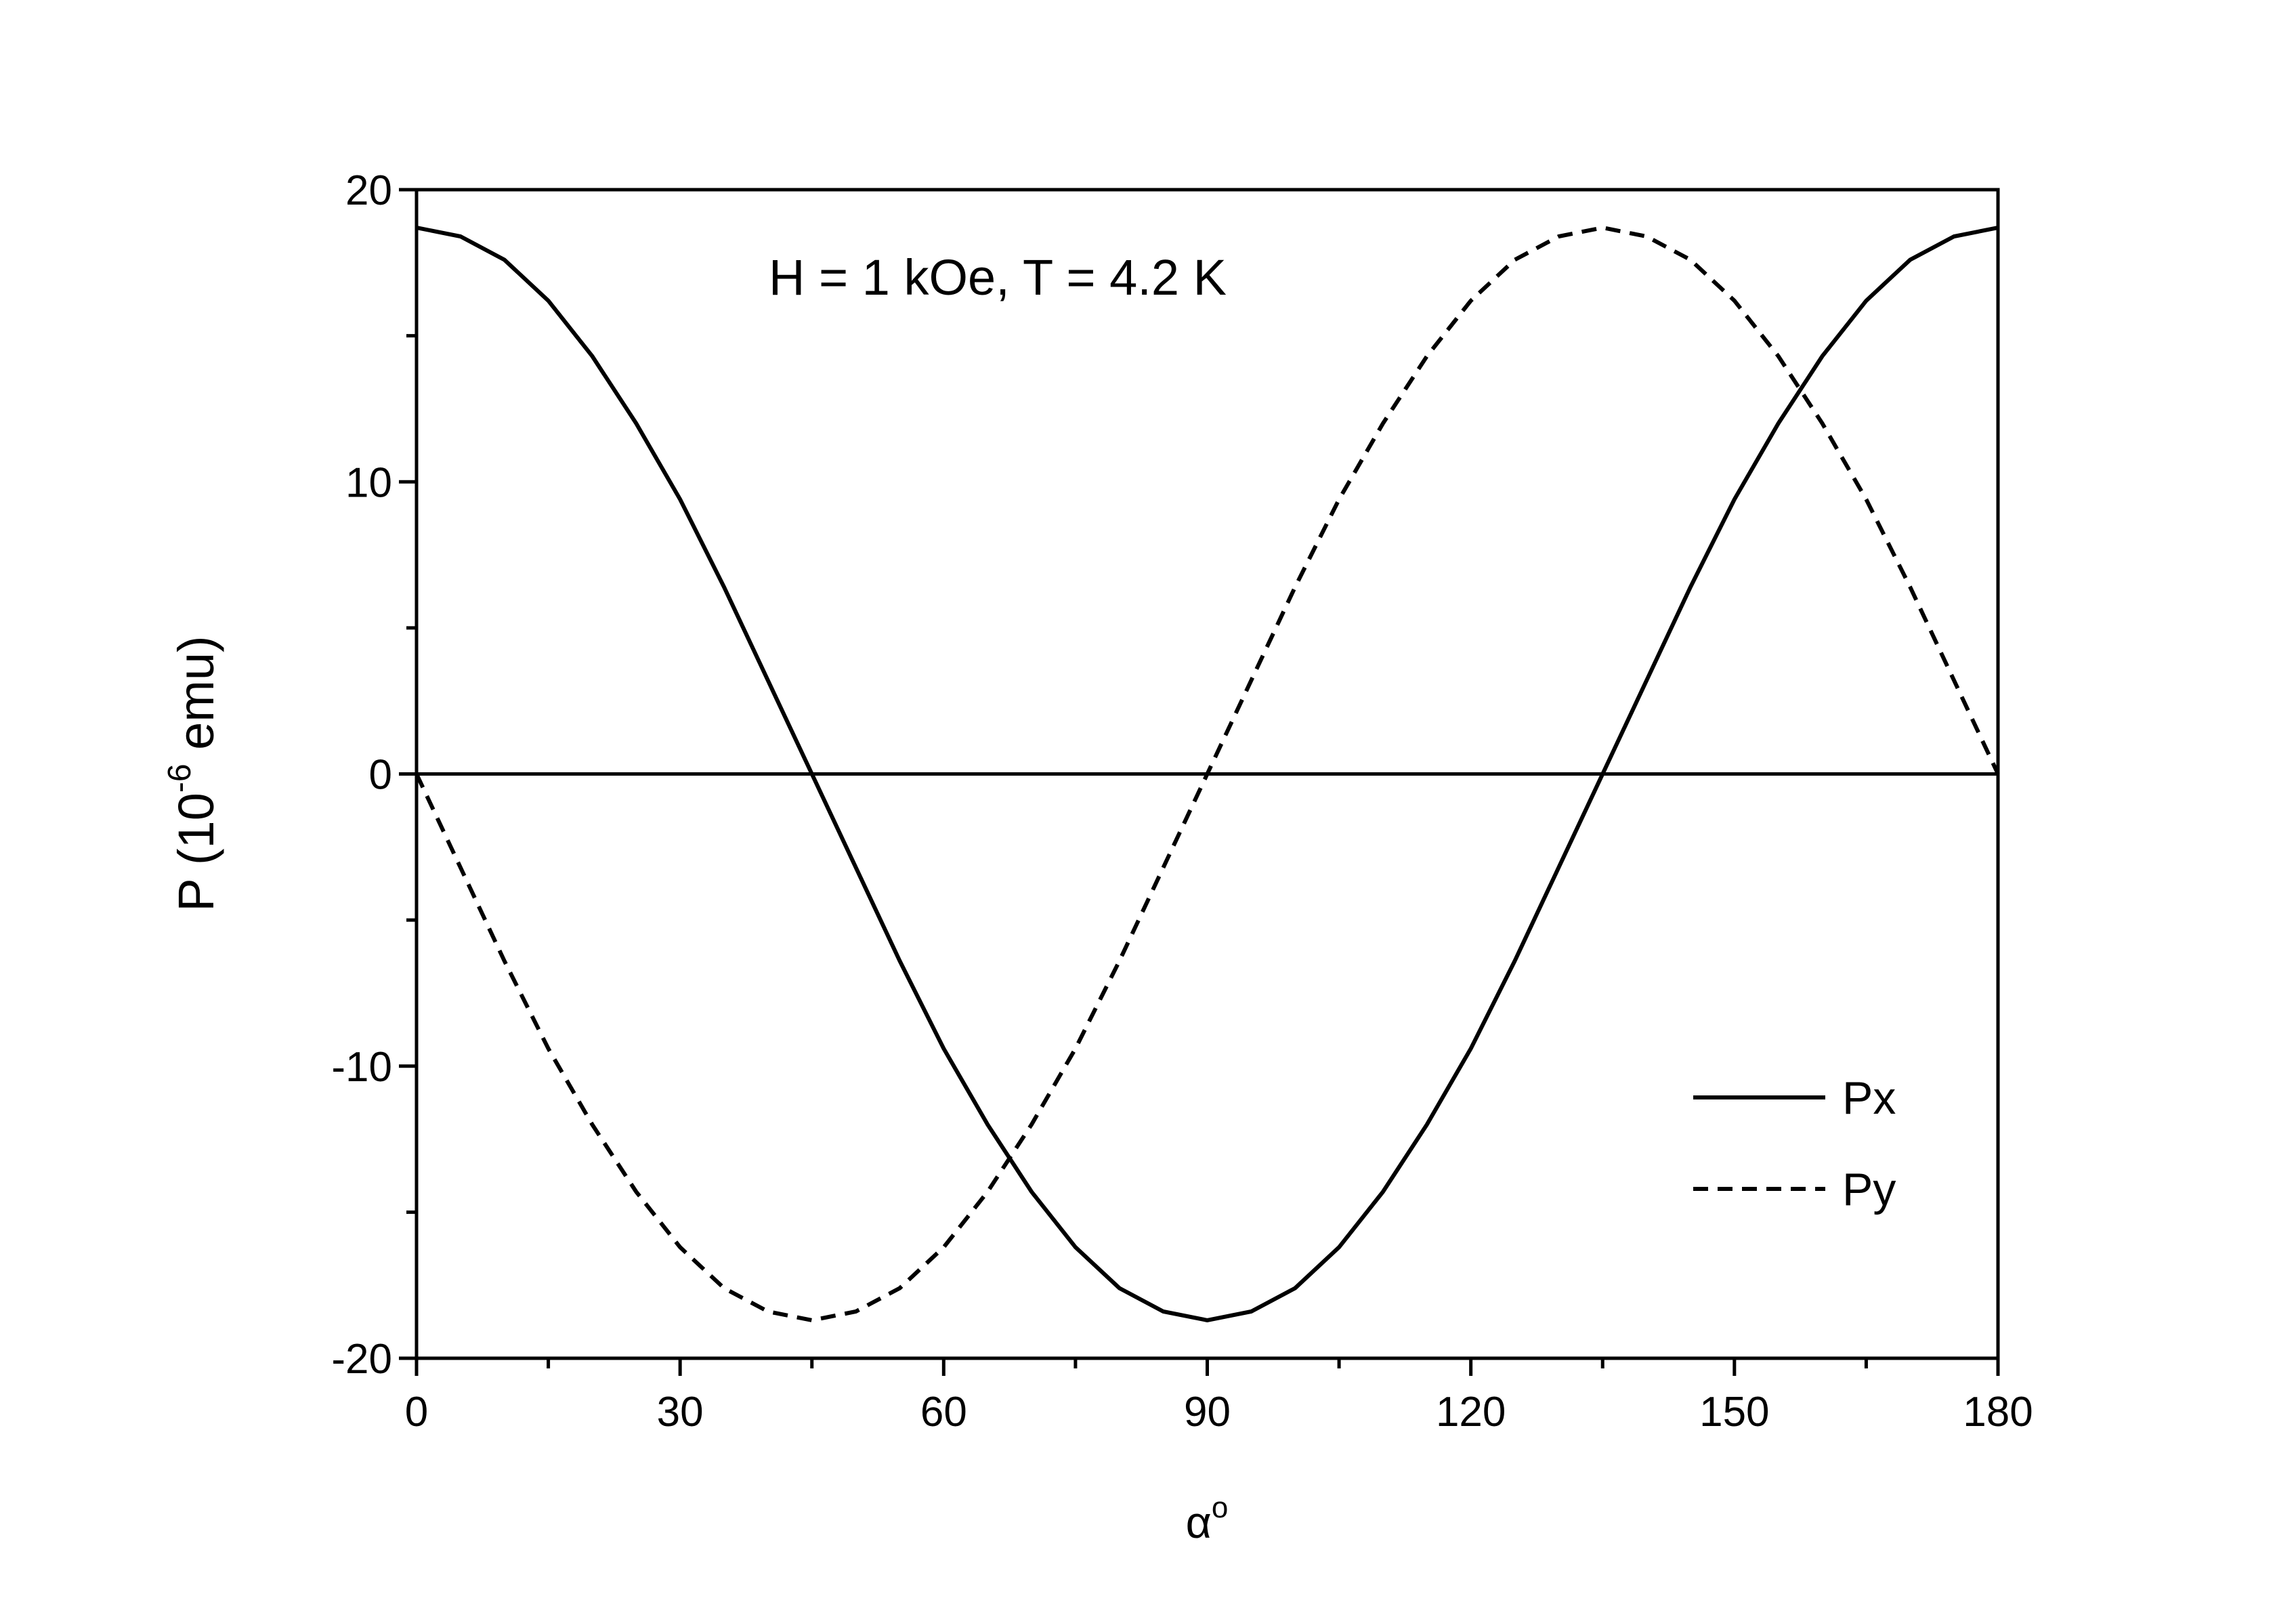 The width and height of the screenshot is (2296, 1615). Describe the element at coordinates (1869, 1098) in the screenshot. I see `legend-label: Px` at that location.